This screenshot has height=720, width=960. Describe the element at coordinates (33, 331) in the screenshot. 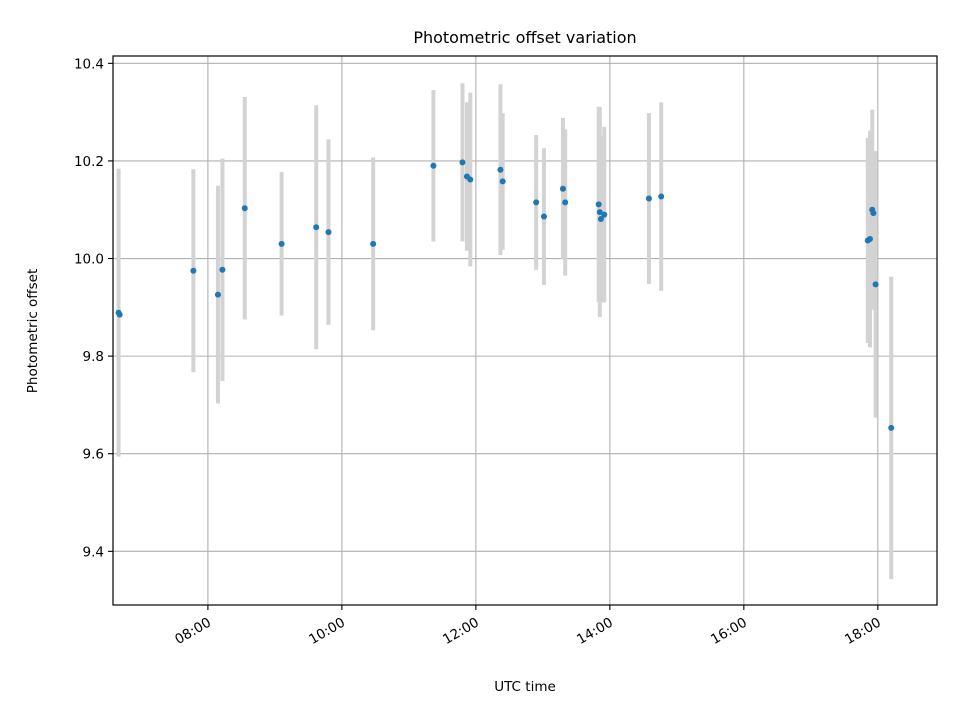

I see `y-axis-label: Photometric offset` at that location.